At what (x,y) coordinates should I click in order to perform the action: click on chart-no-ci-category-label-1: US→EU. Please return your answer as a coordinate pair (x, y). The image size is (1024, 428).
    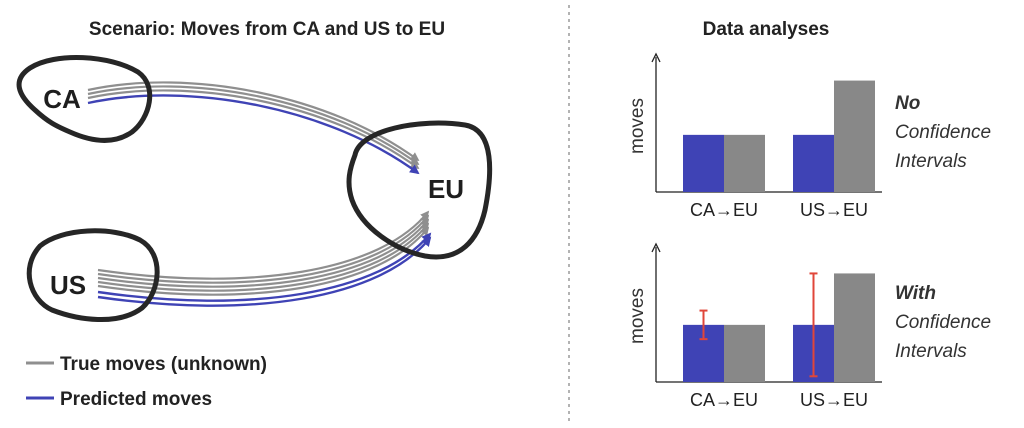
    Looking at the image, I should click on (834, 210).